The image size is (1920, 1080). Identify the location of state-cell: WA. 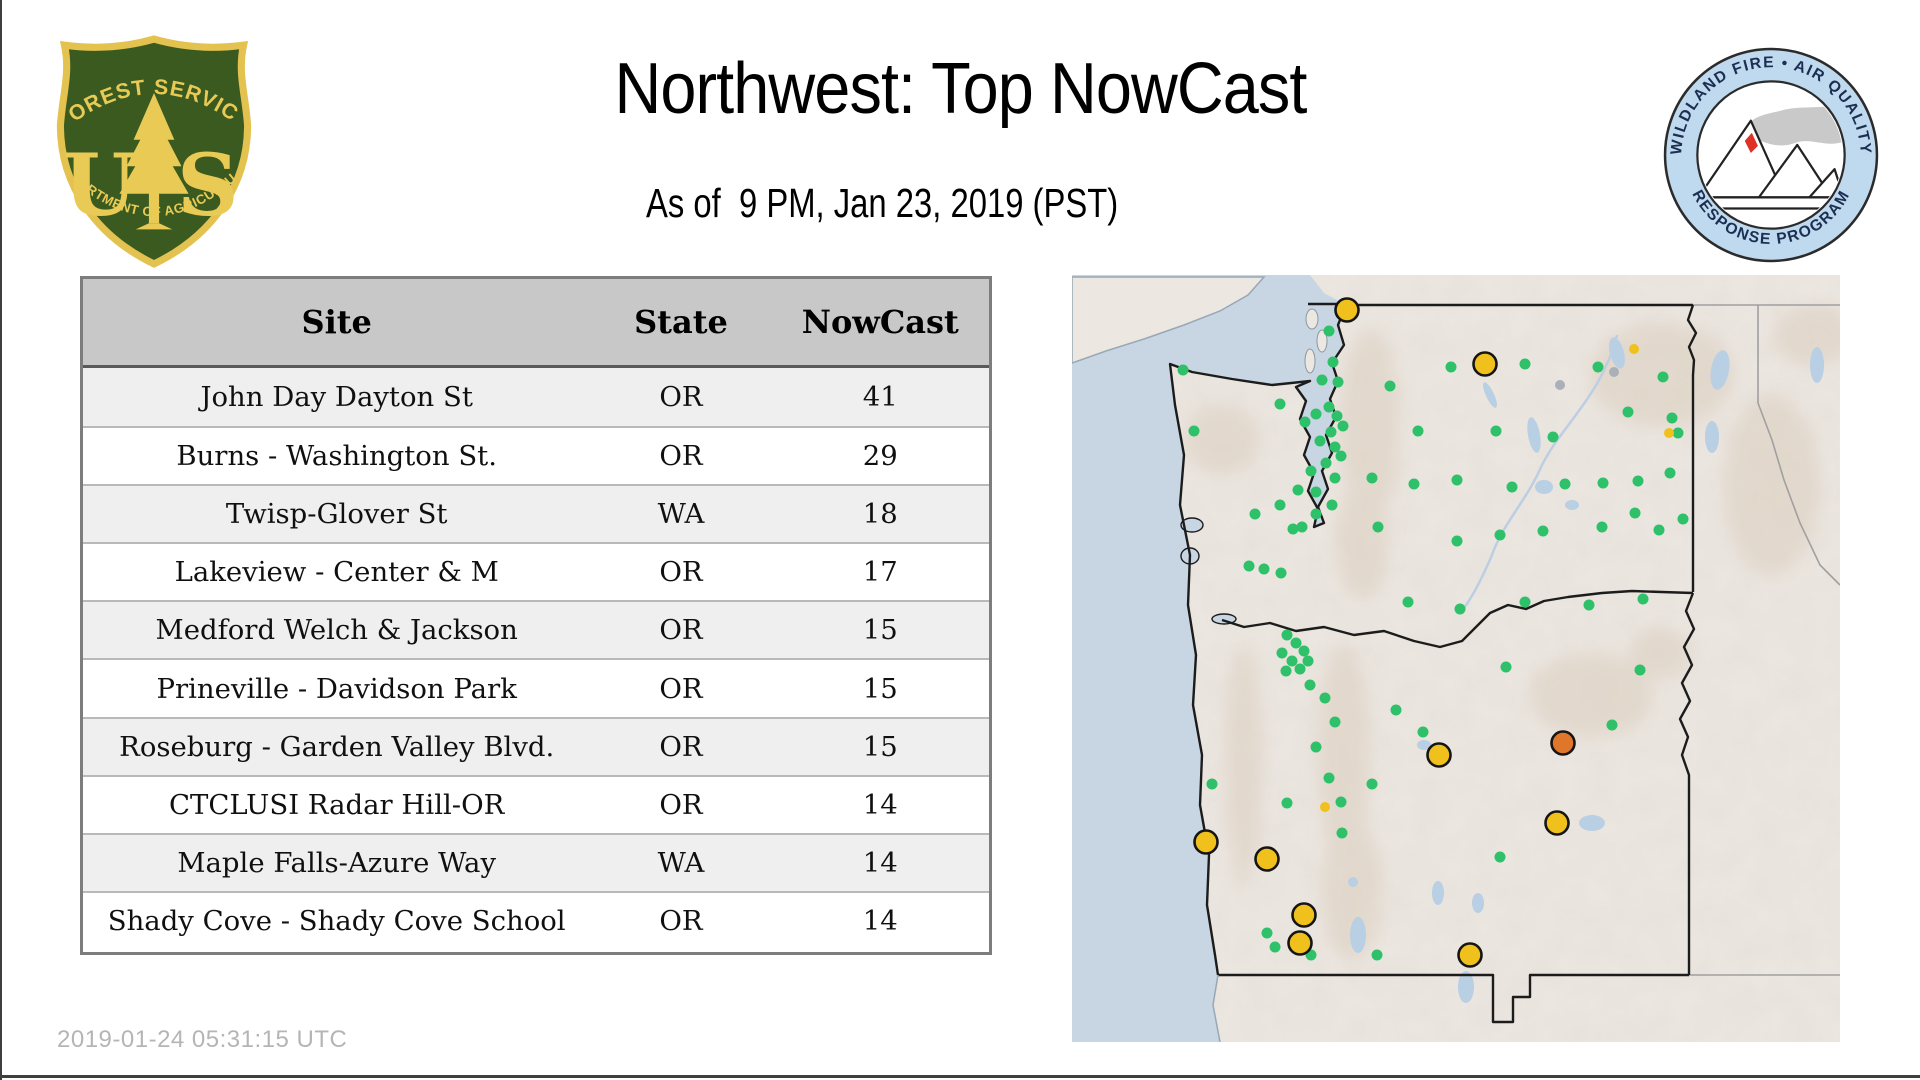
(681, 514).